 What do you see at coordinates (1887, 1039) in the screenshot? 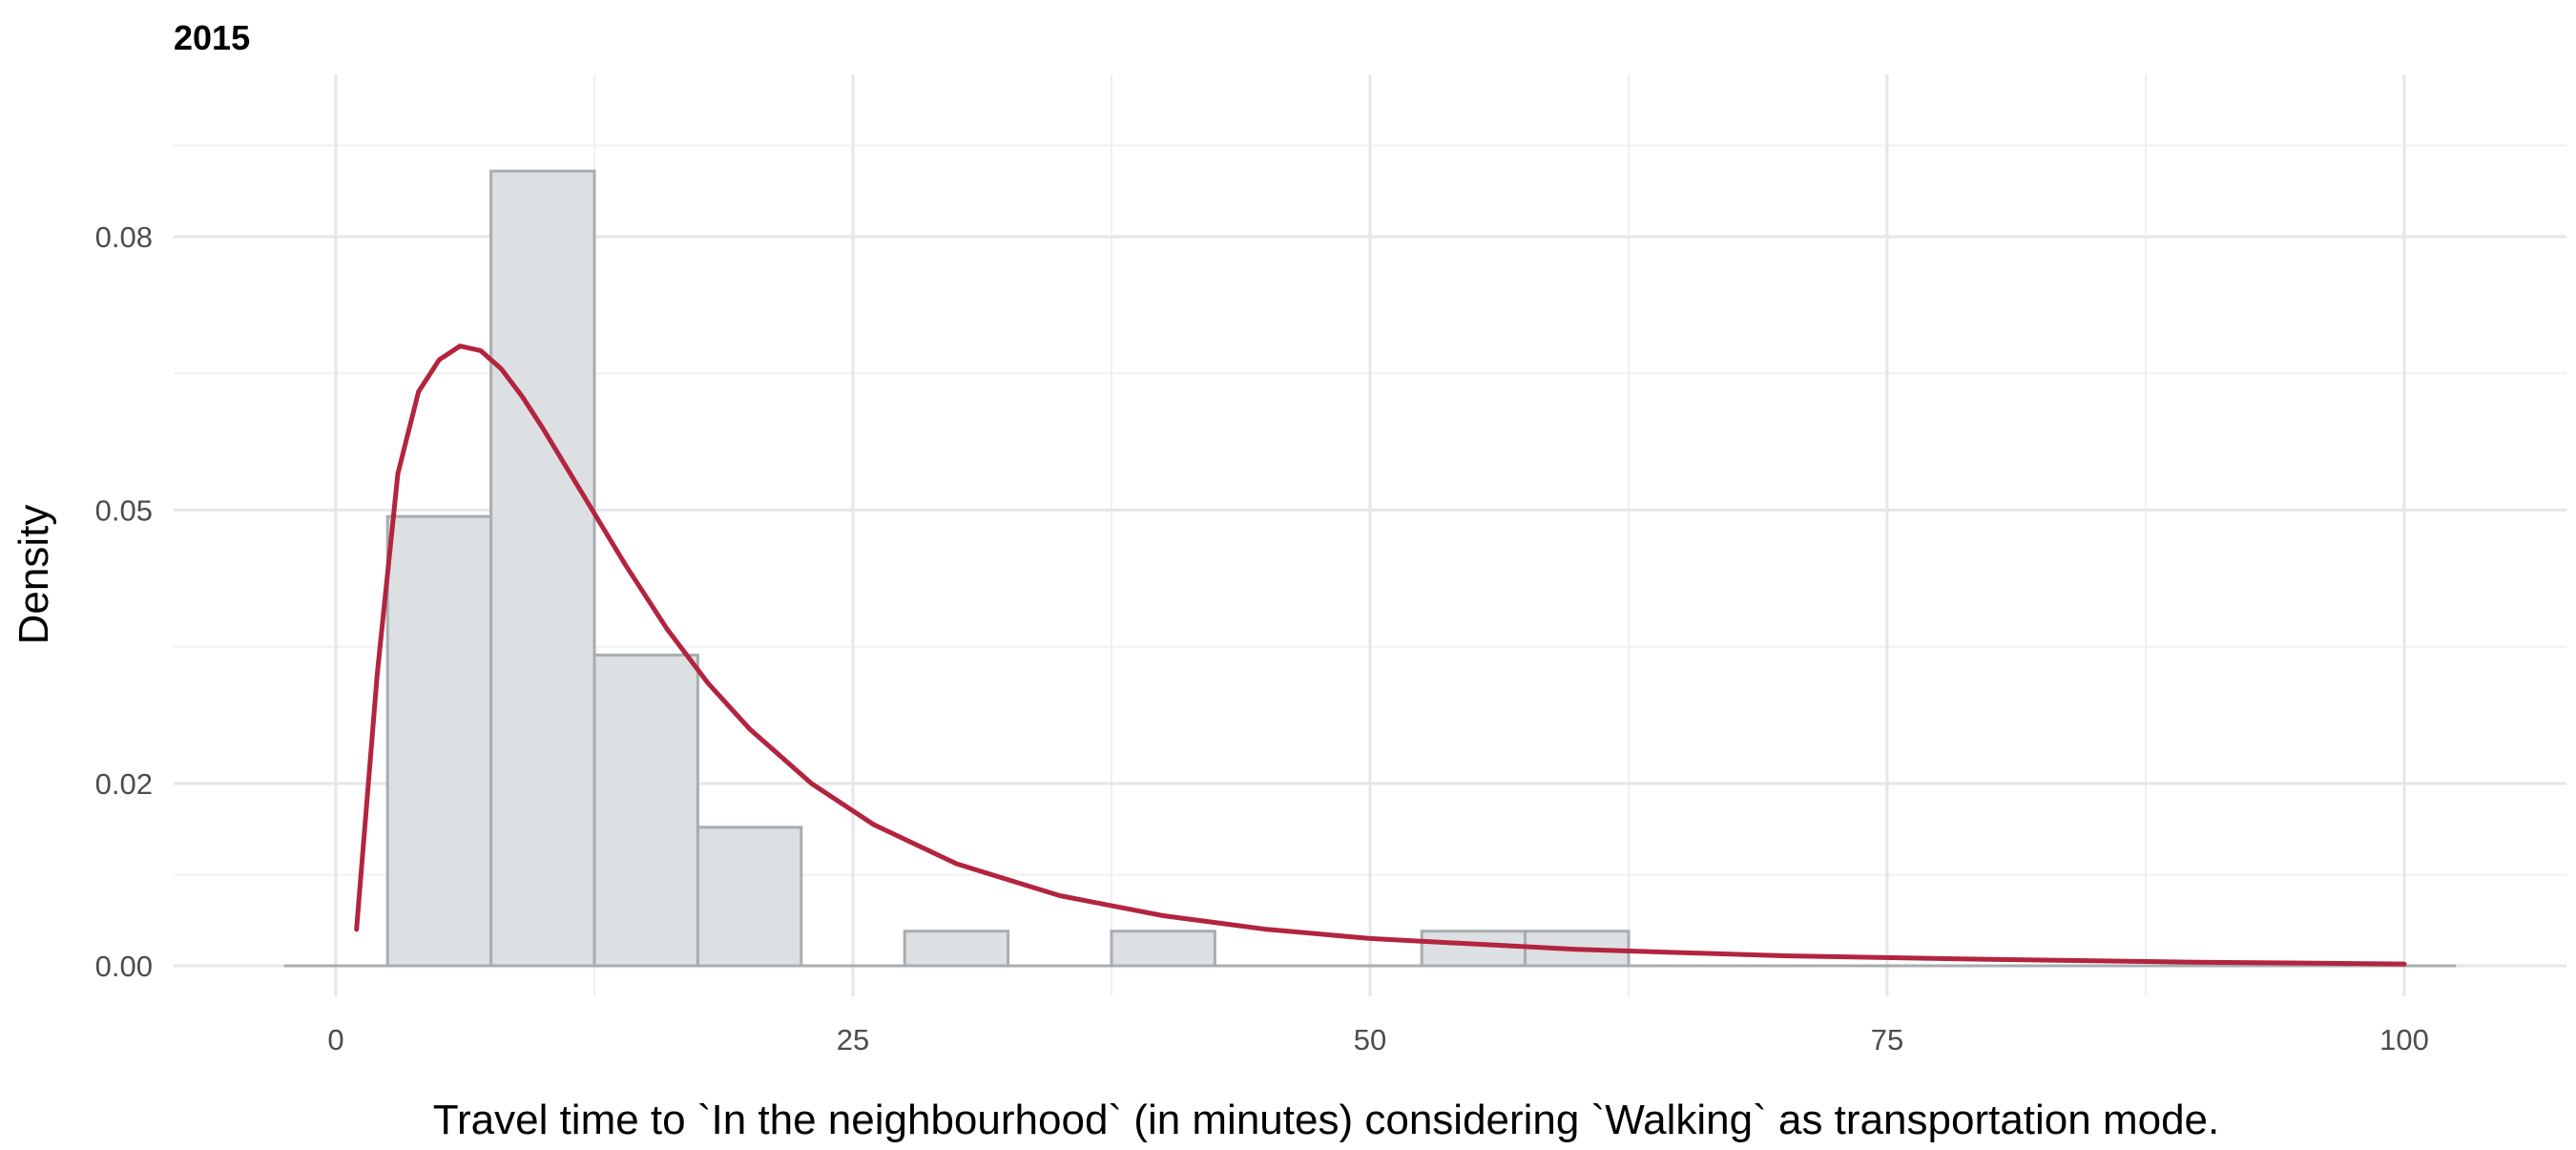
I see `x-tick-label: 75` at bounding box center [1887, 1039].